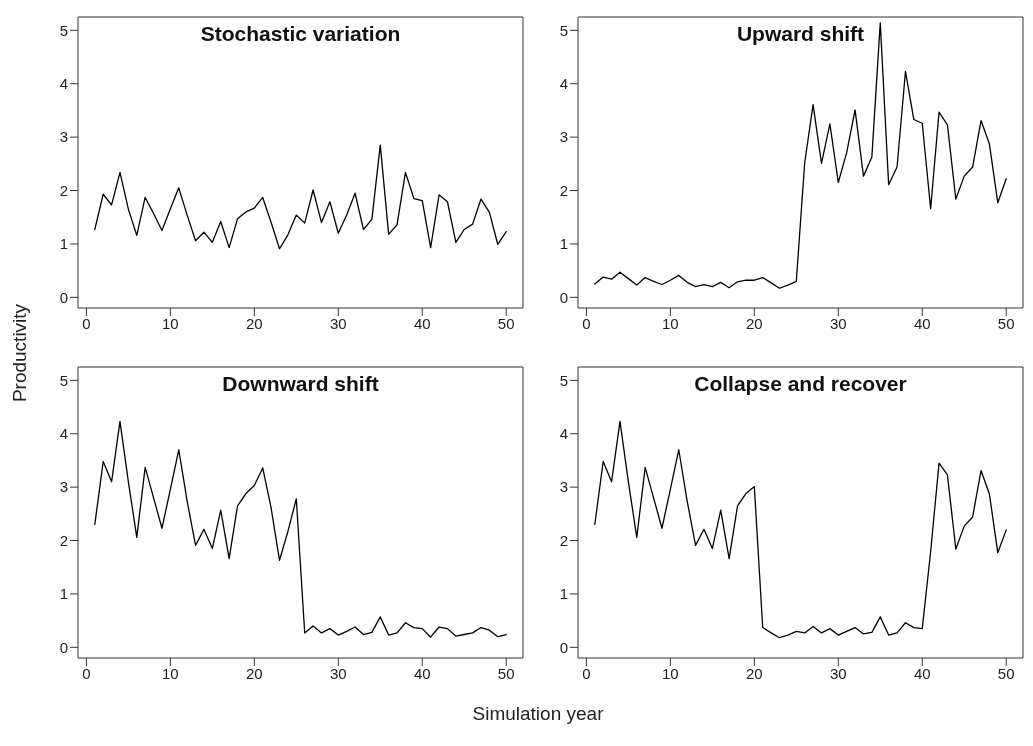  Describe the element at coordinates (538, 714) in the screenshot. I see `x-axis-title: Simulation year` at that location.